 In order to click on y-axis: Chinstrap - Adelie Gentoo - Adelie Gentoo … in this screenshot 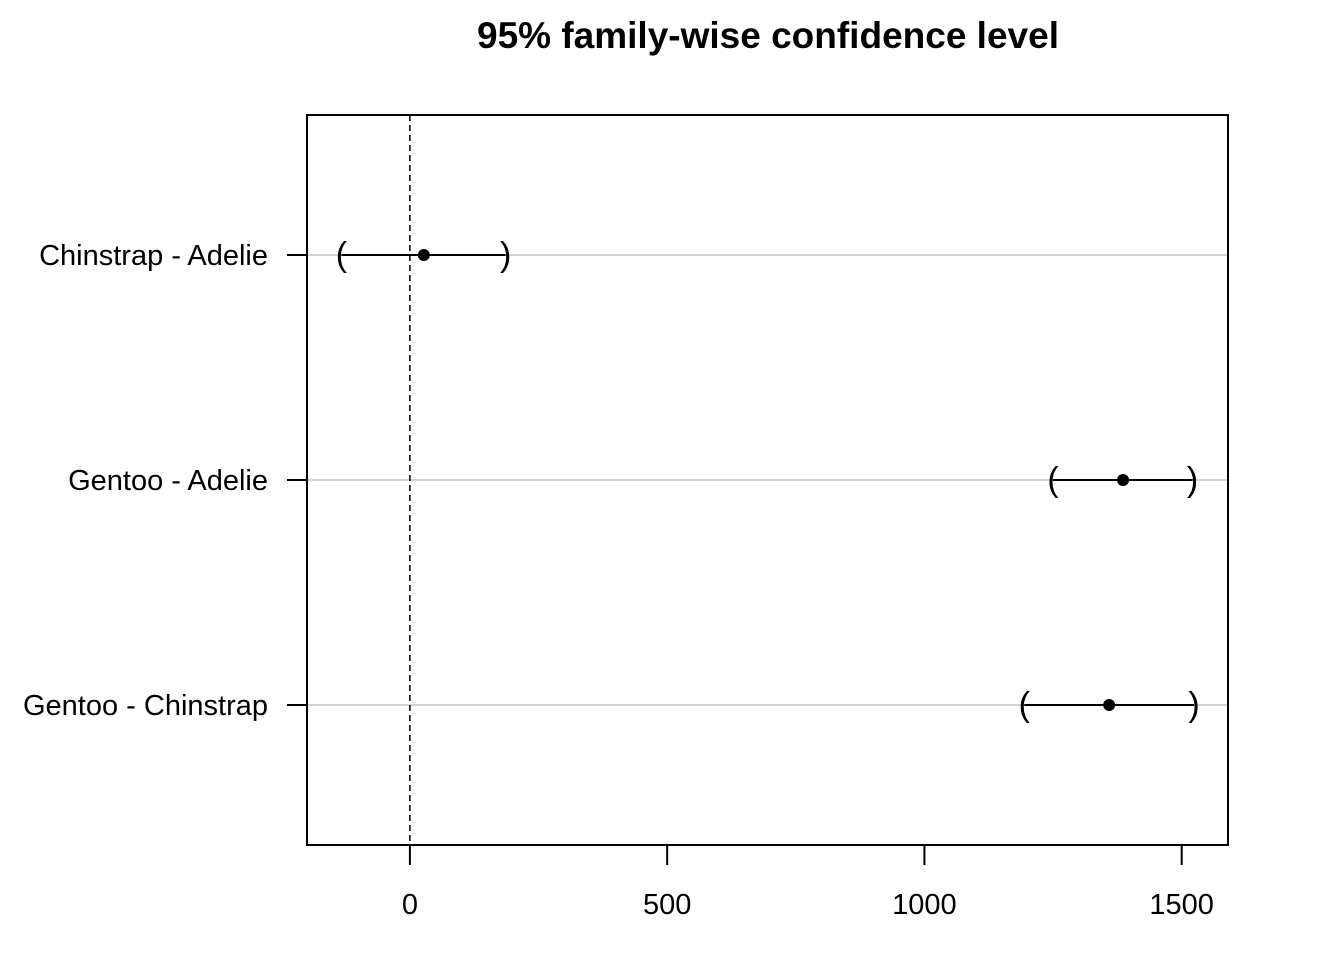, I will do `click(165, 481)`.